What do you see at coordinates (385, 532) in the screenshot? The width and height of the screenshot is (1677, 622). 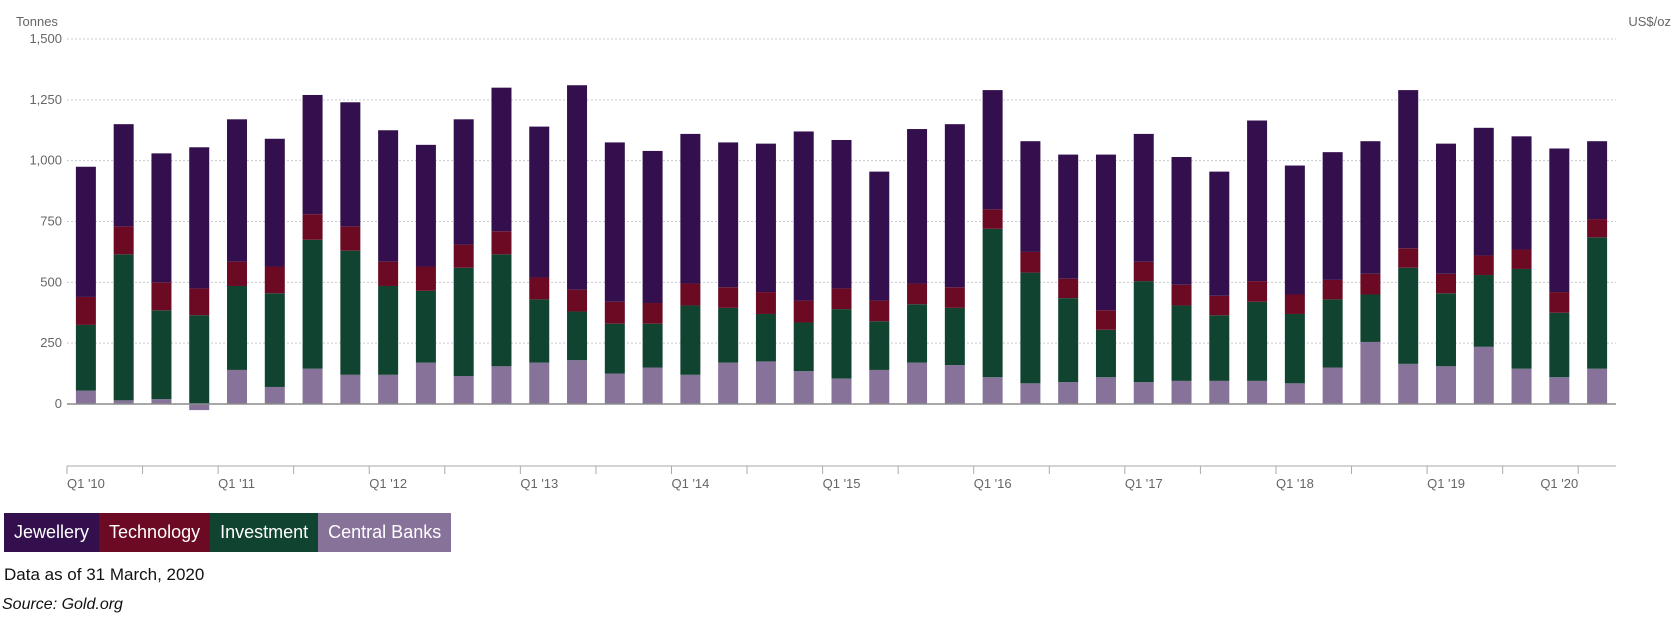 I see `legend-item-central-banks: Central Banks` at bounding box center [385, 532].